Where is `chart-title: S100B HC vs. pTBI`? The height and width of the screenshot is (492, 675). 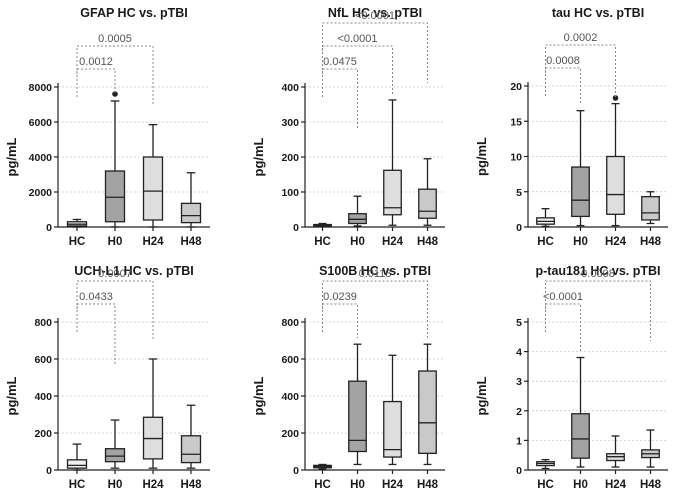 chart-title: S100B HC vs. pTBI is located at coordinates (375, 271).